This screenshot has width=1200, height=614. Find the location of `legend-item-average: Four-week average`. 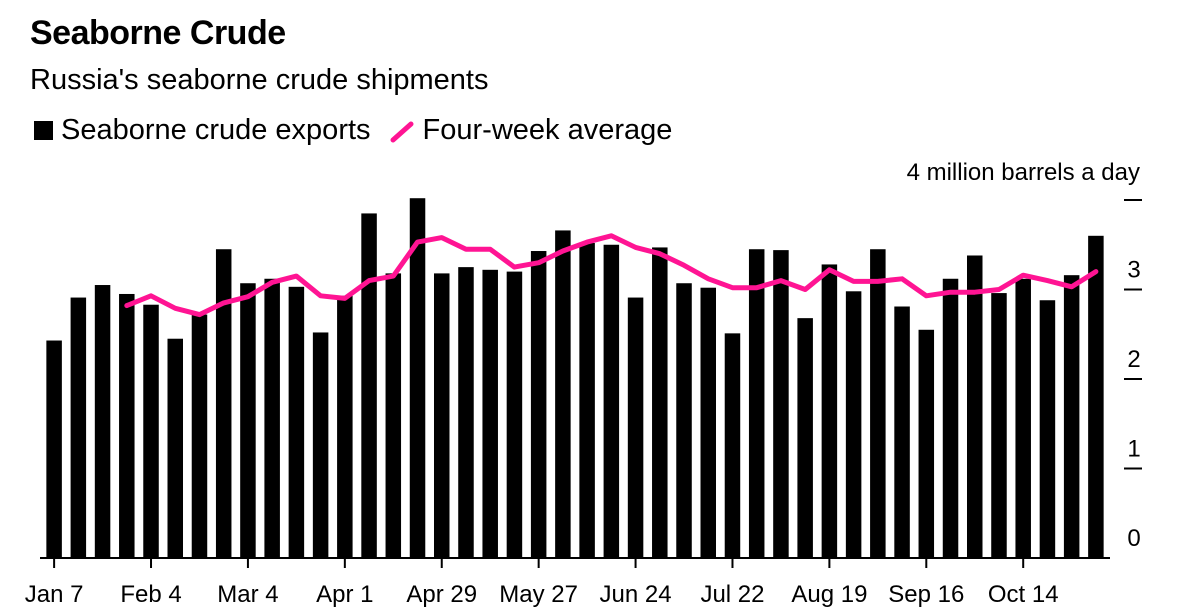

legend-item-average: Four-week average is located at coordinates (531, 130).